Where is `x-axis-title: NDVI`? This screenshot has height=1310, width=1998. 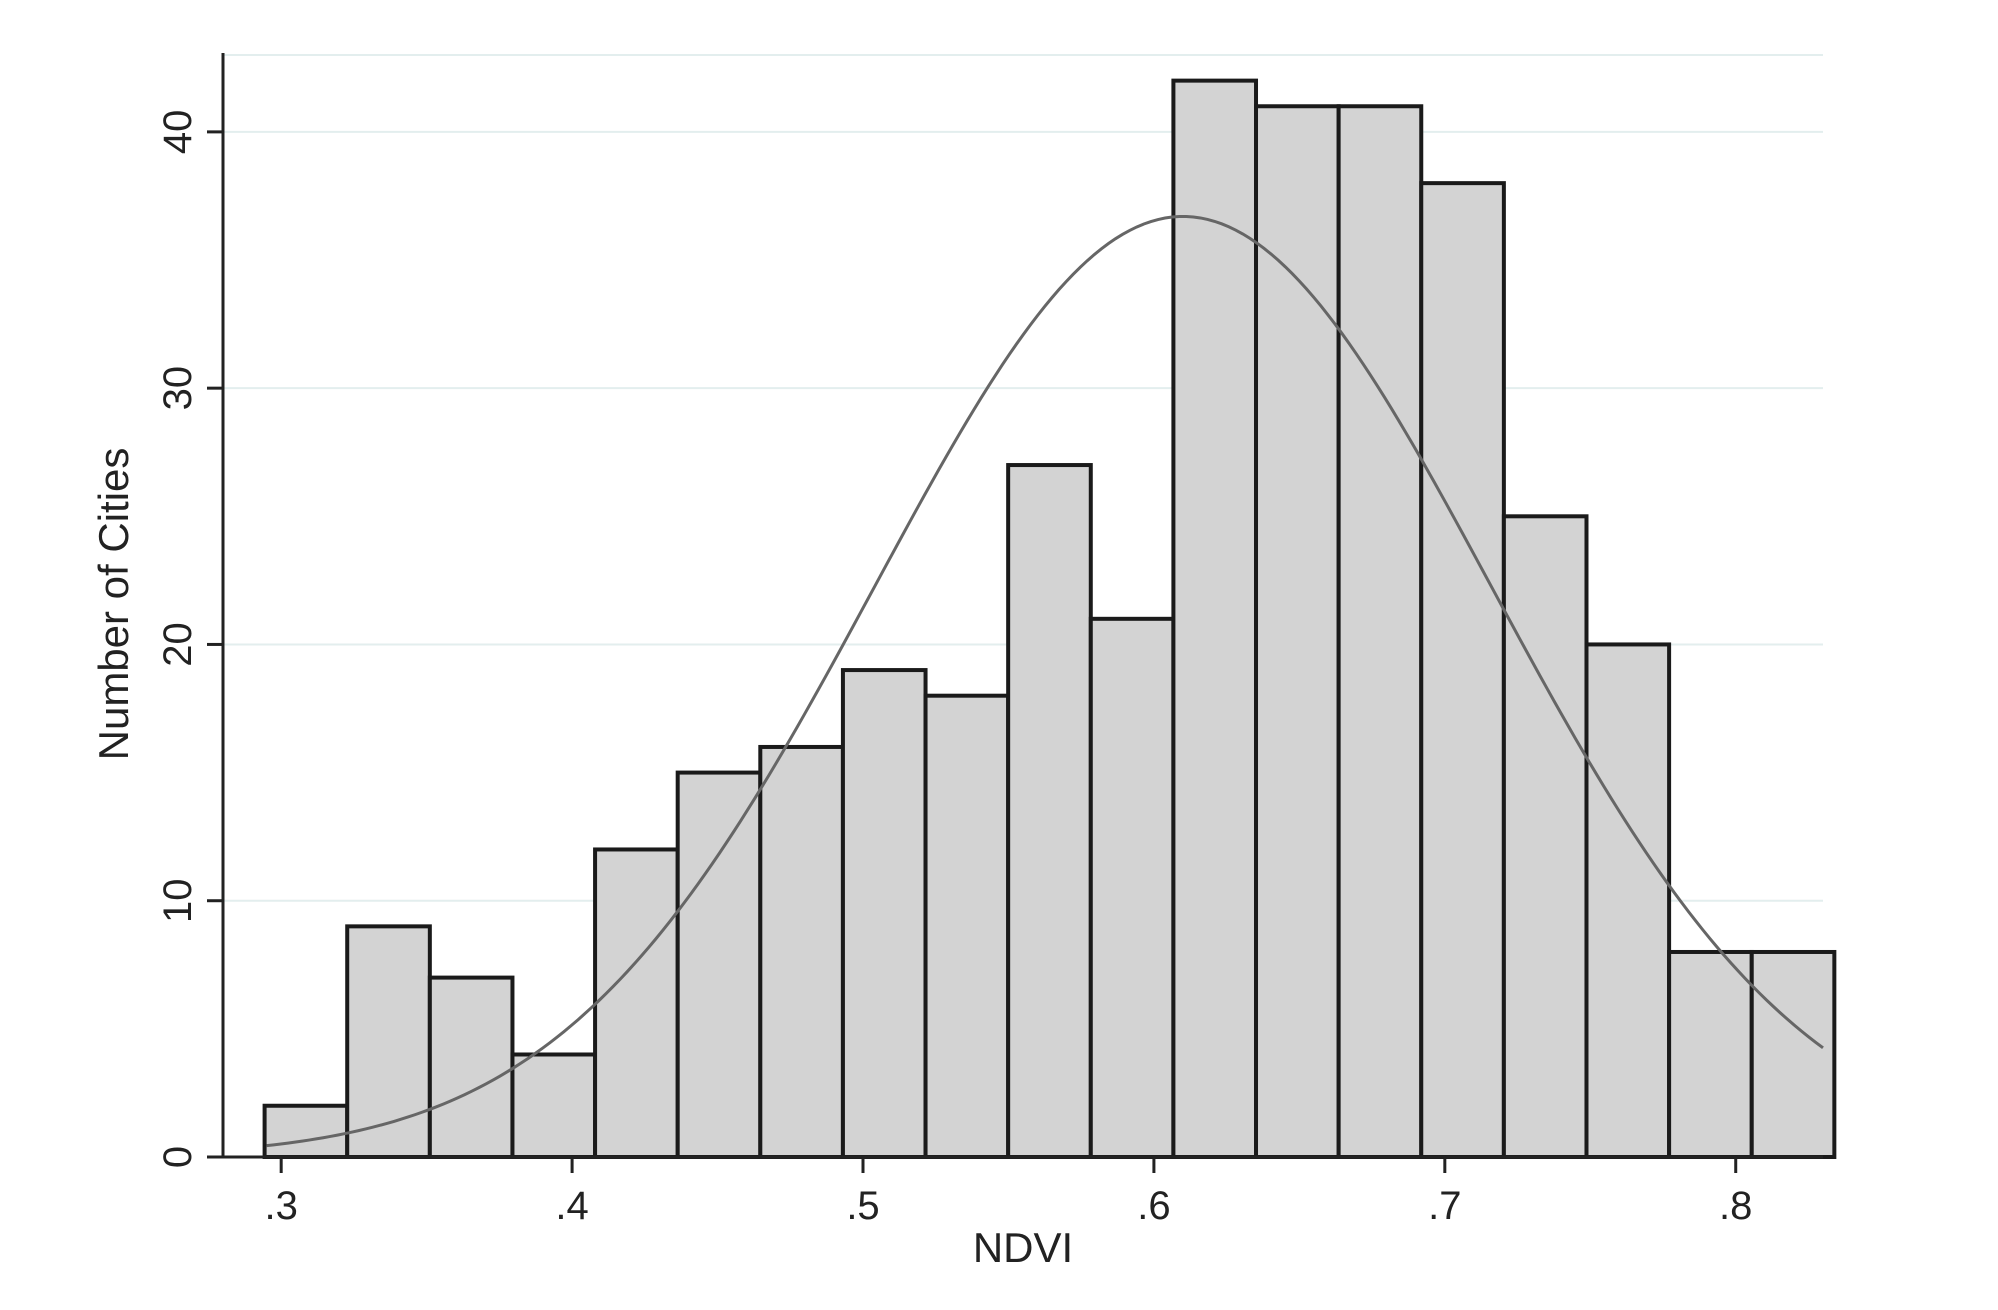
x-axis-title: NDVI is located at coordinates (1023, 1247).